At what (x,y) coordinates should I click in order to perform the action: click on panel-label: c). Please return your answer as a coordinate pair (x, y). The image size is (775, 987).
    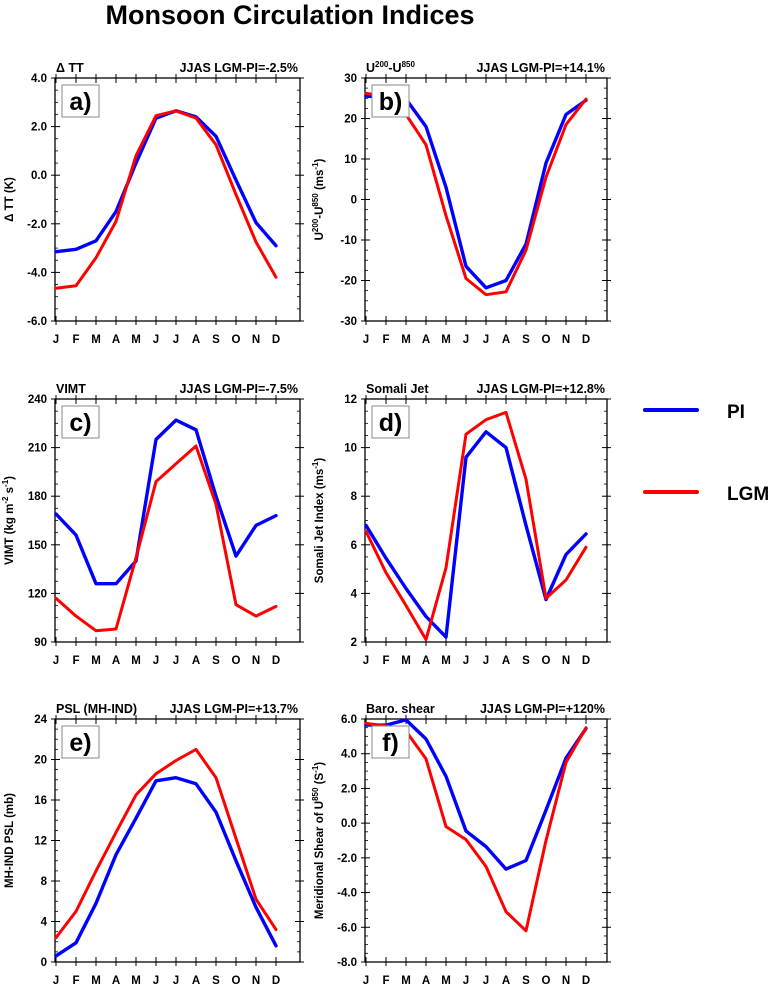
    Looking at the image, I should click on (80, 423).